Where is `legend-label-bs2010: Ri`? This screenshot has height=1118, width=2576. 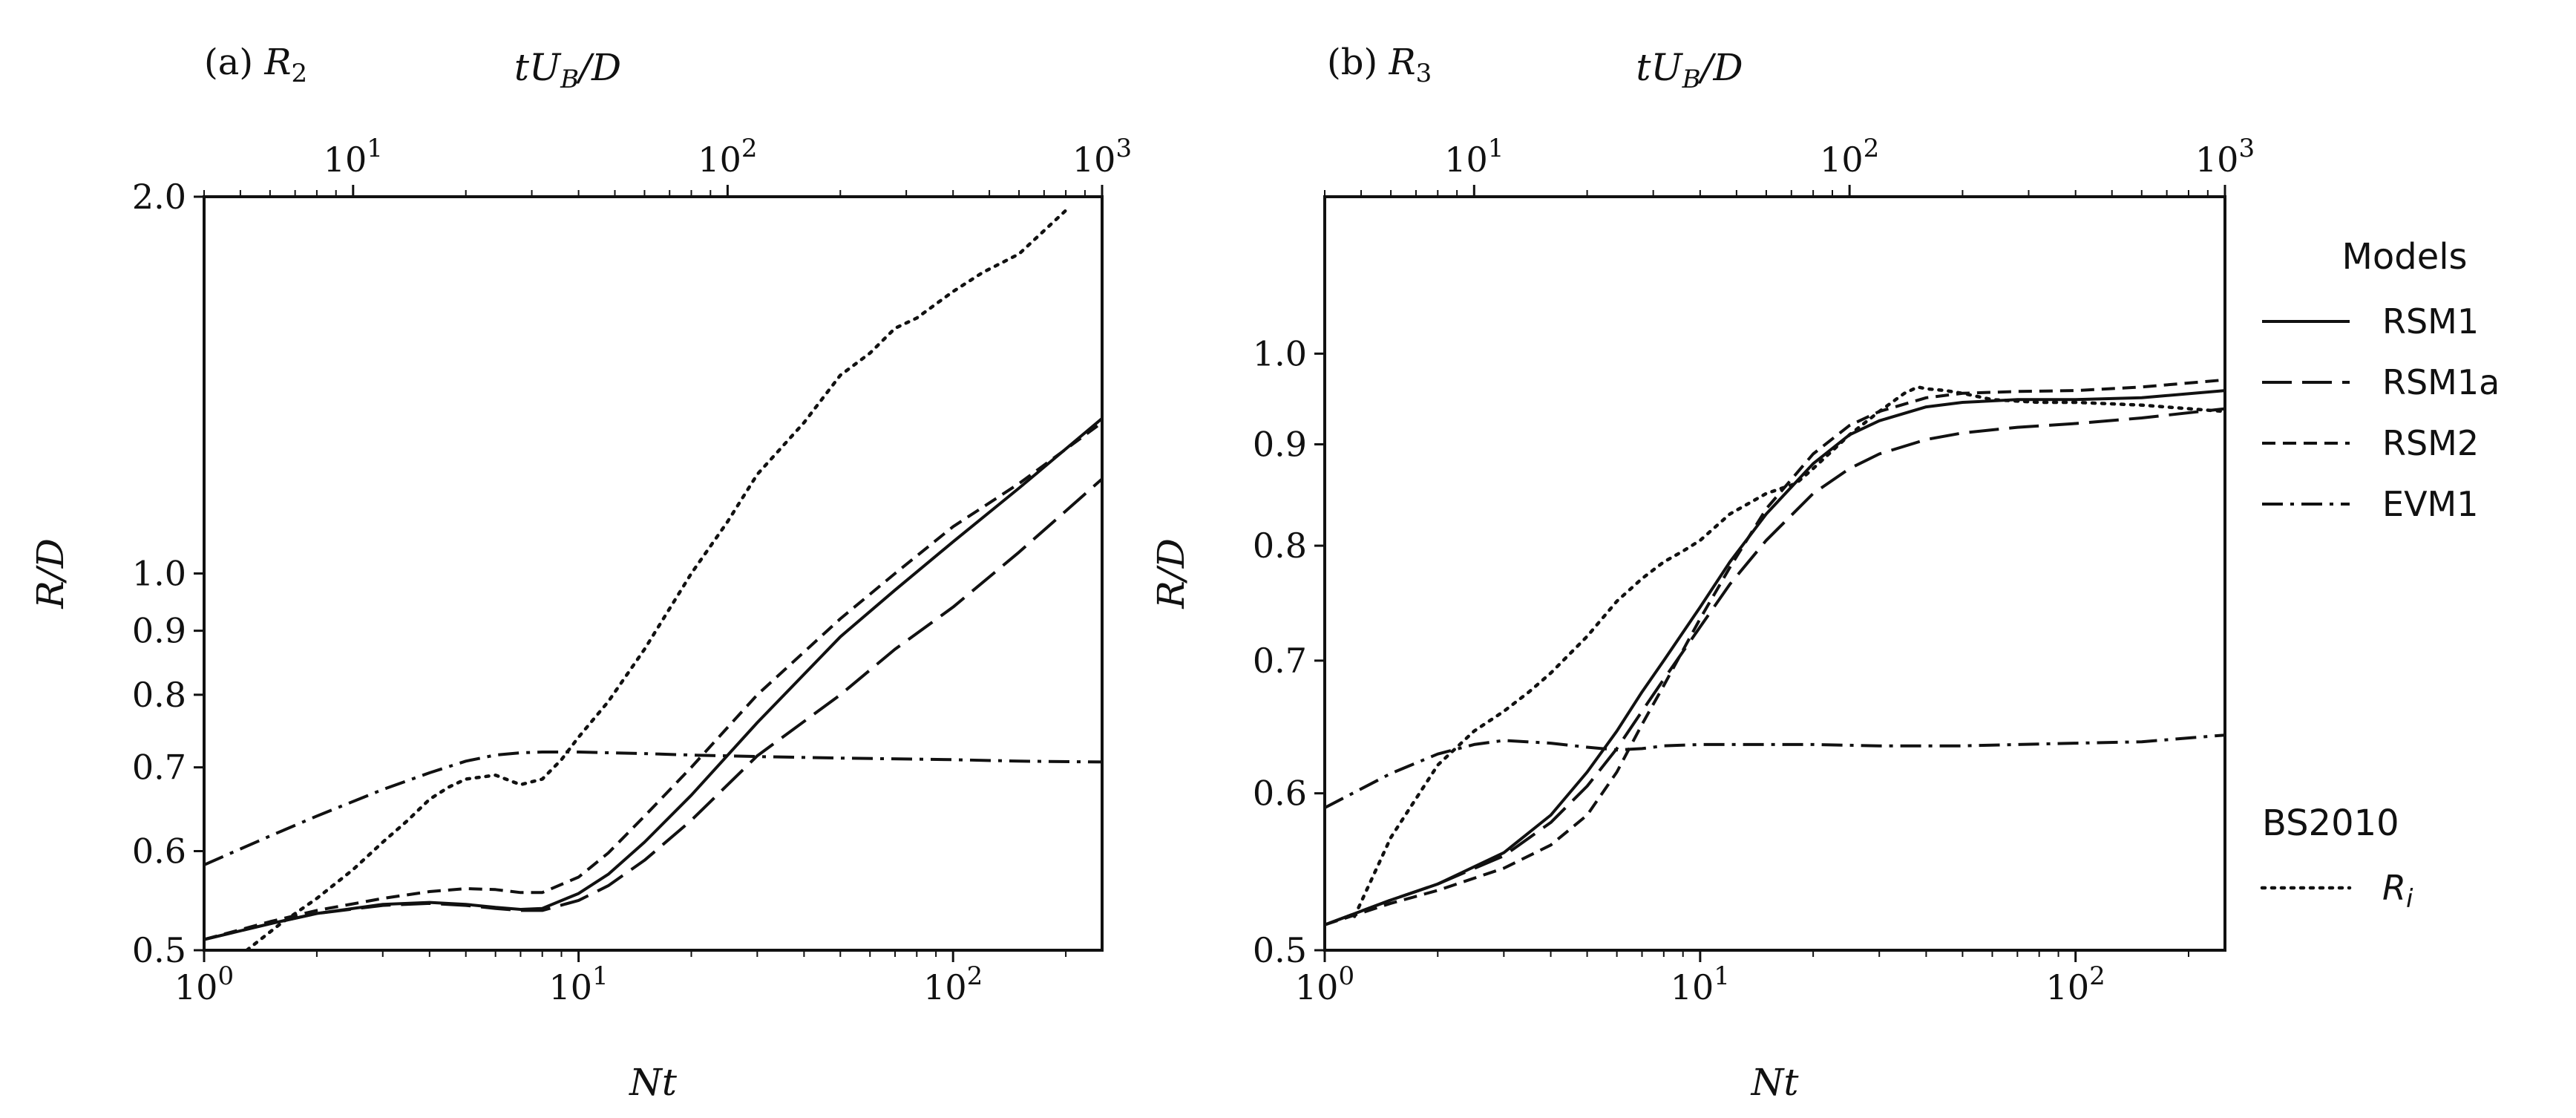
legend-label-bs2010: Ri is located at coordinates (2397, 891).